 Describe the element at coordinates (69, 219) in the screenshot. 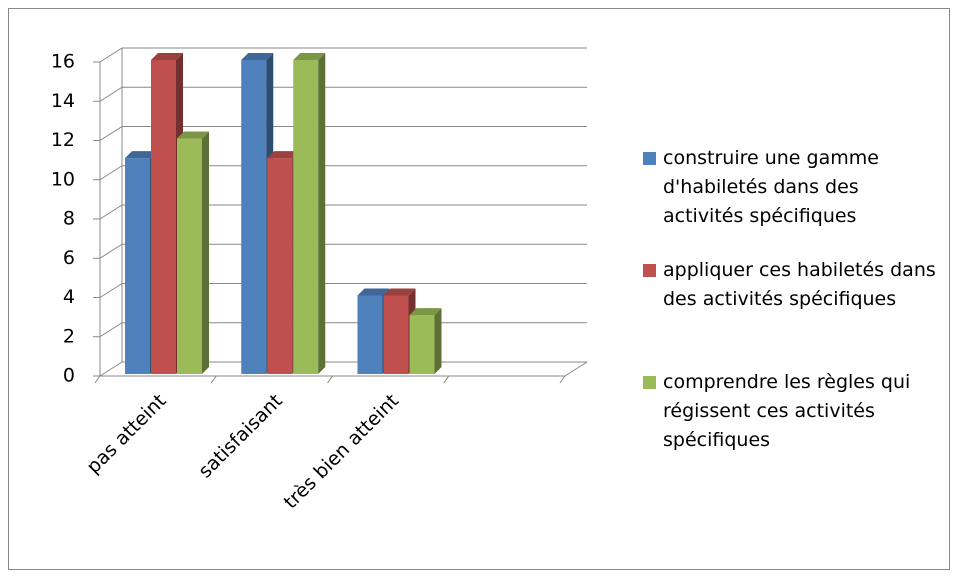

I see `y-tick-label: 8` at that location.